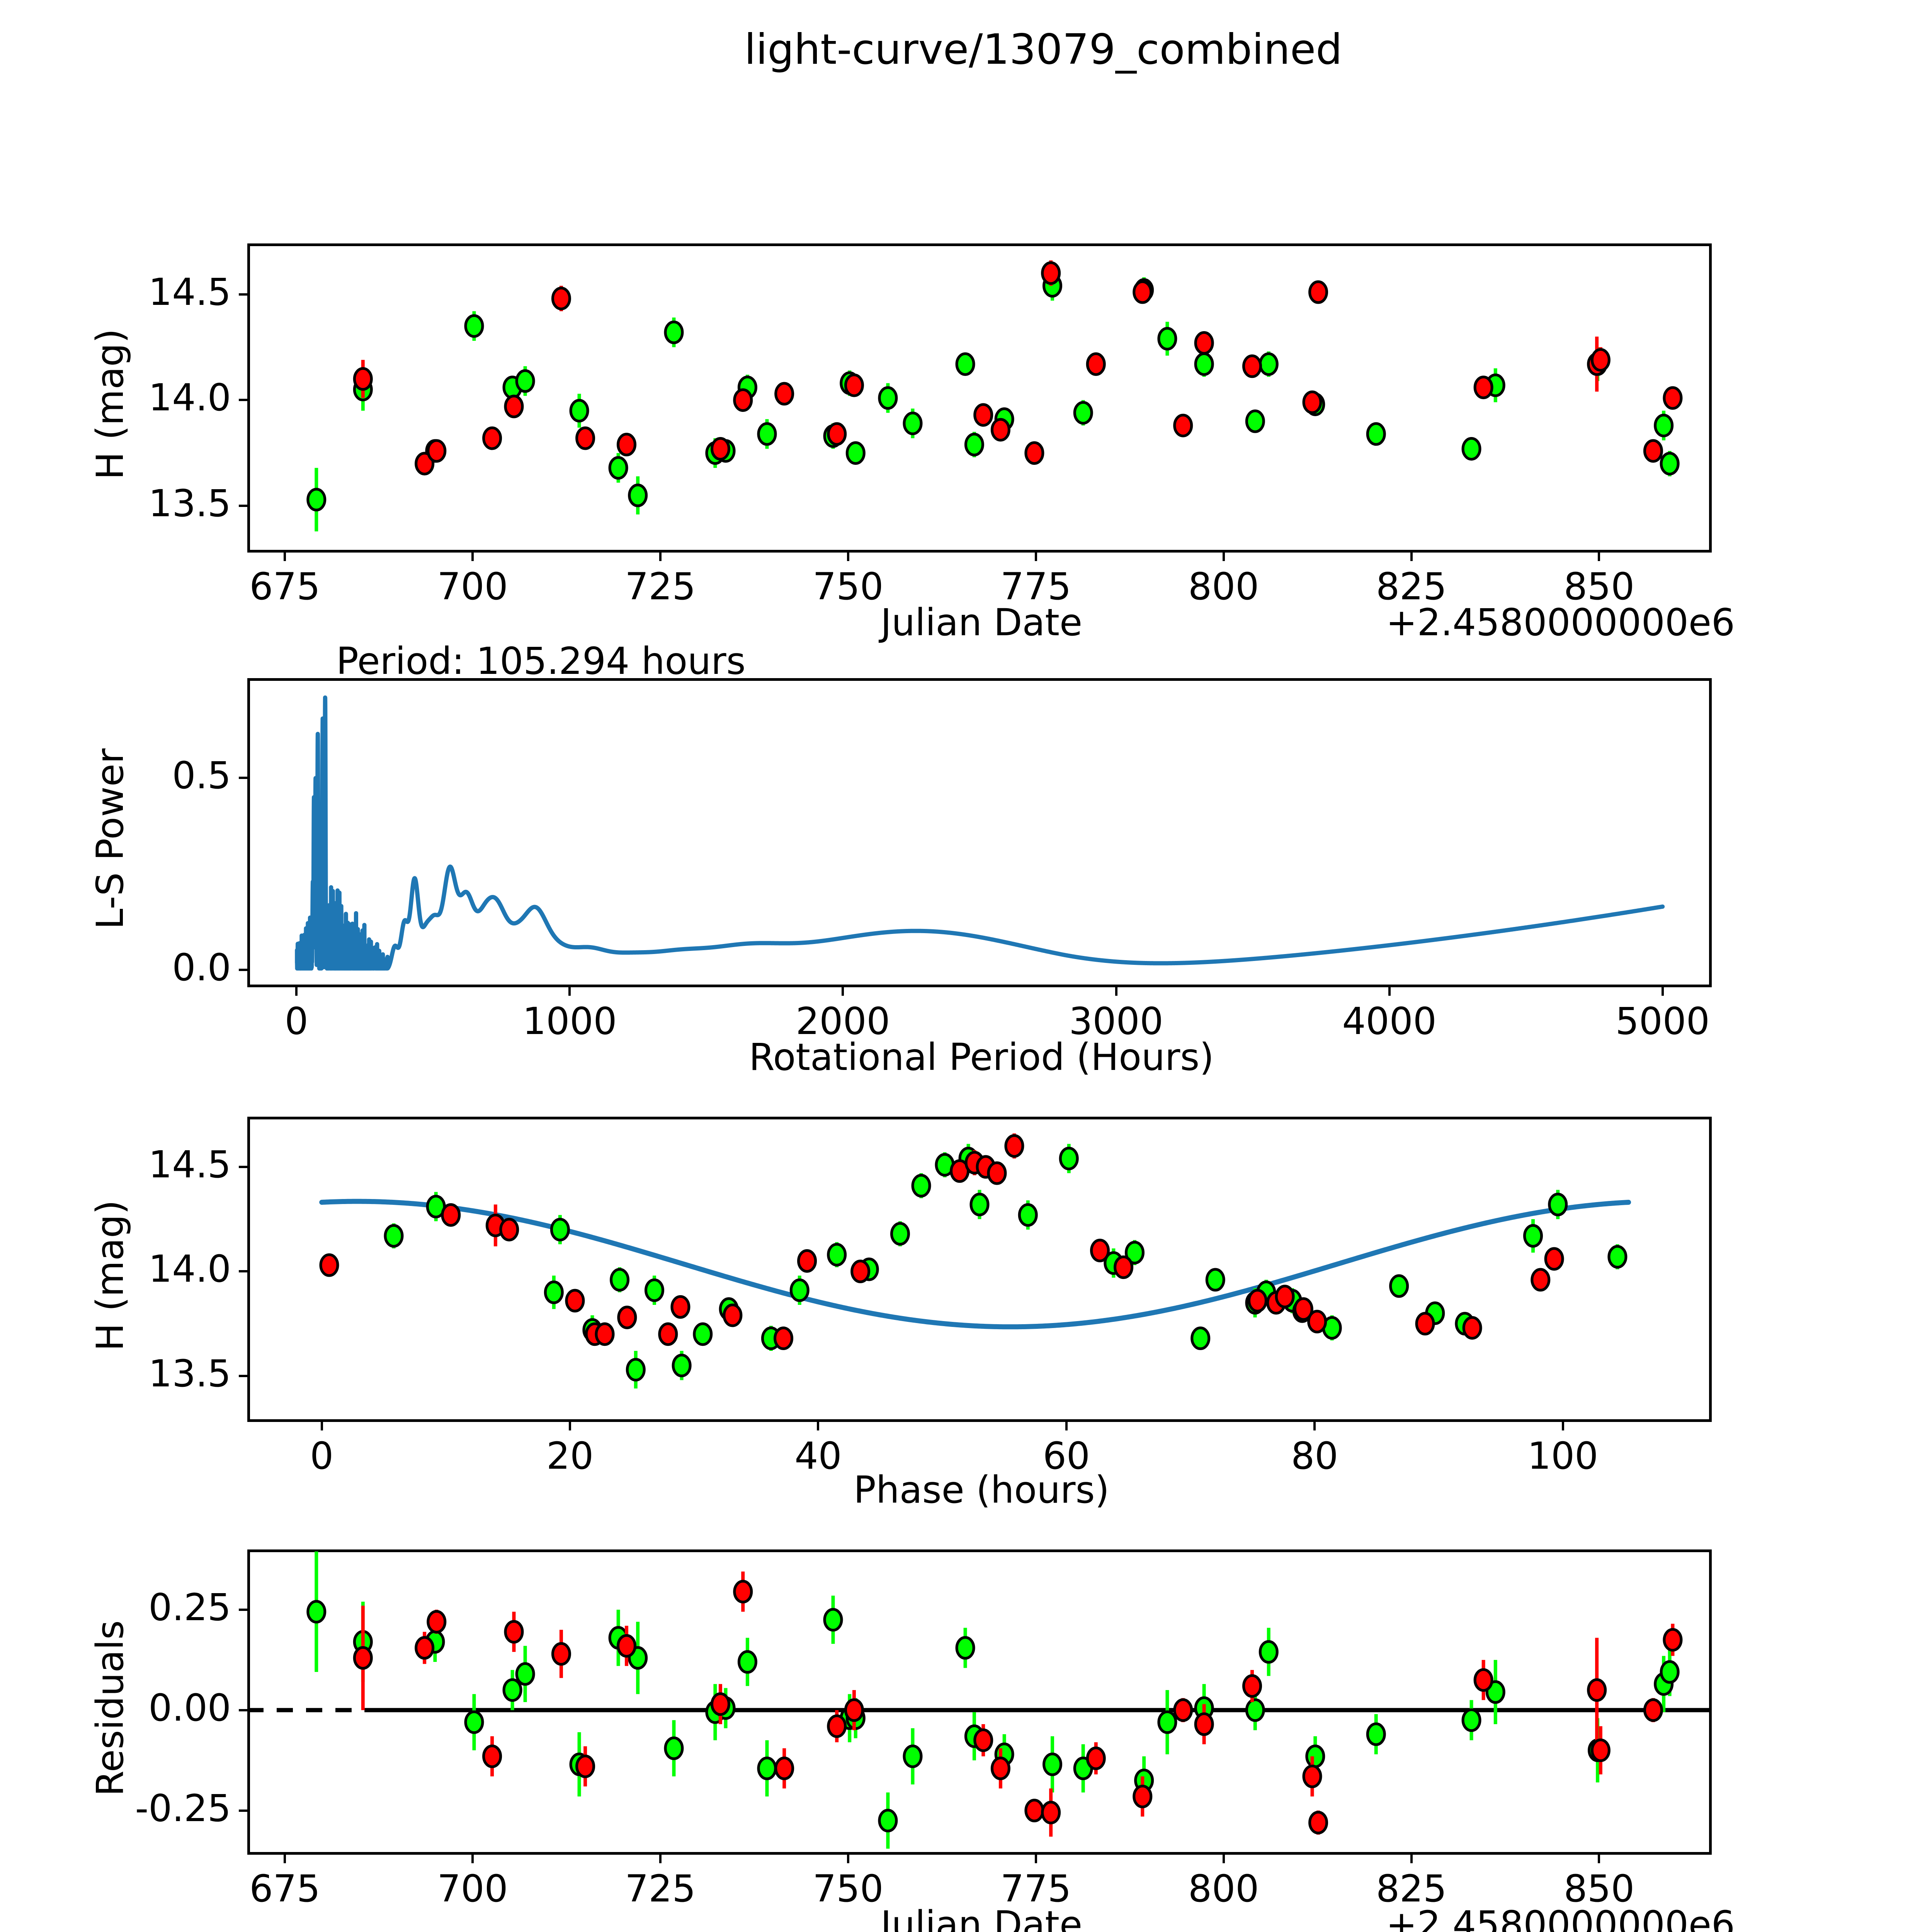  What do you see at coordinates (982, 1490) in the screenshot?
I see `panel-phasefold-xlabel: Phase (hours)` at bounding box center [982, 1490].